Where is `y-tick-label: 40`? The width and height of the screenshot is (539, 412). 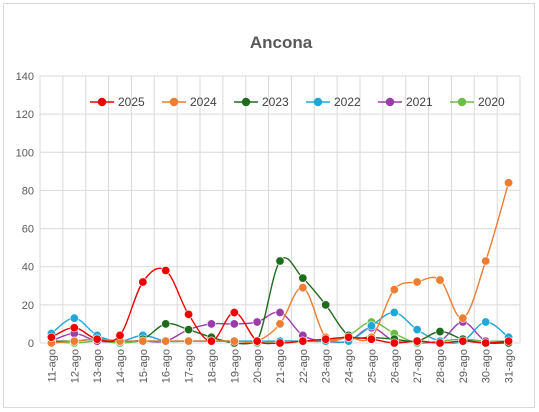 y-tick-label: 40 is located at coordinates (28, 268).